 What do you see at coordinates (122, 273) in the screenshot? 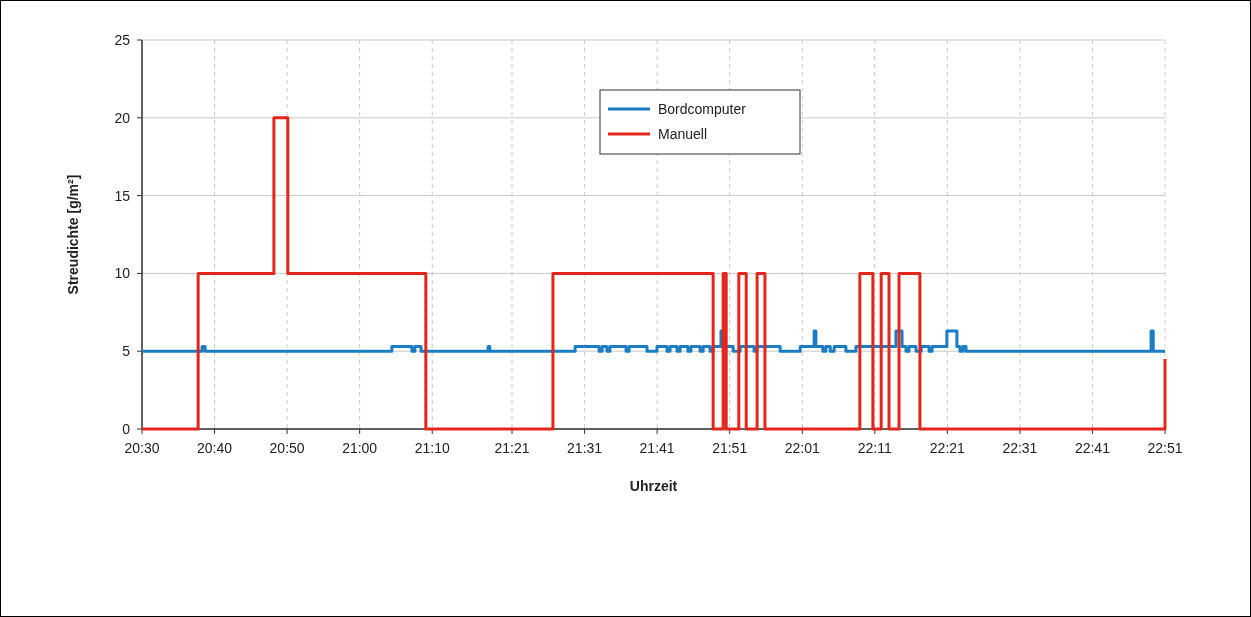
I see `y-tick-label: 10` at bounding box center [122, 273].